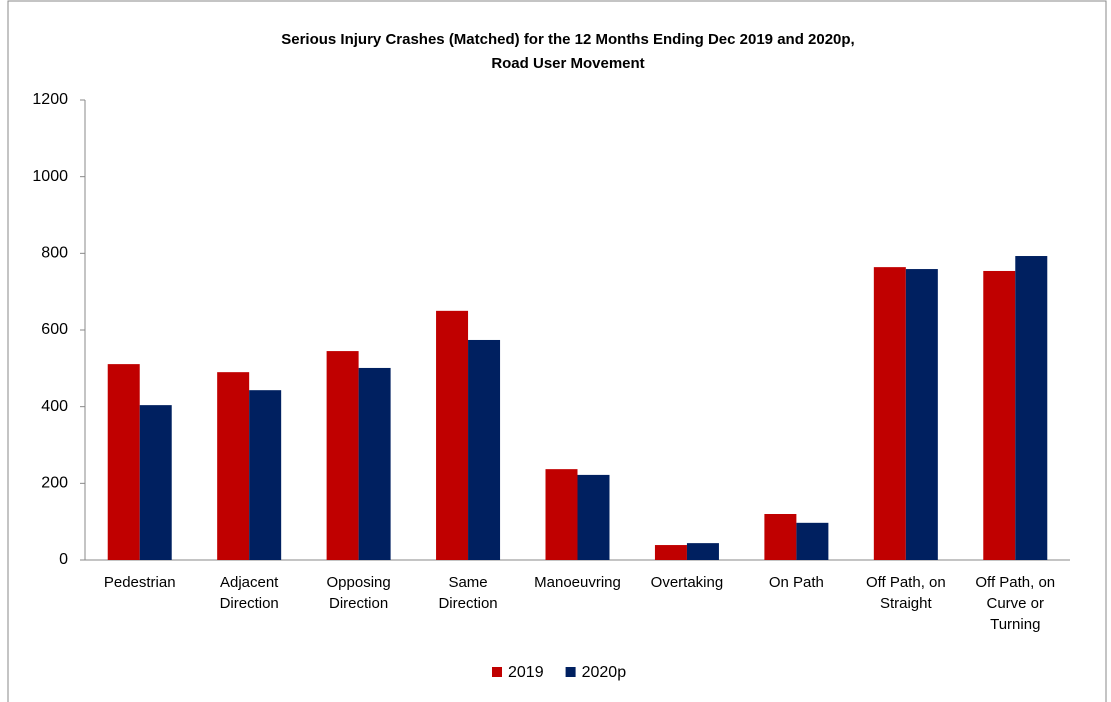 The image size is (1111, 702). I want to click on legend-label: 2020p, so click(604, 672).